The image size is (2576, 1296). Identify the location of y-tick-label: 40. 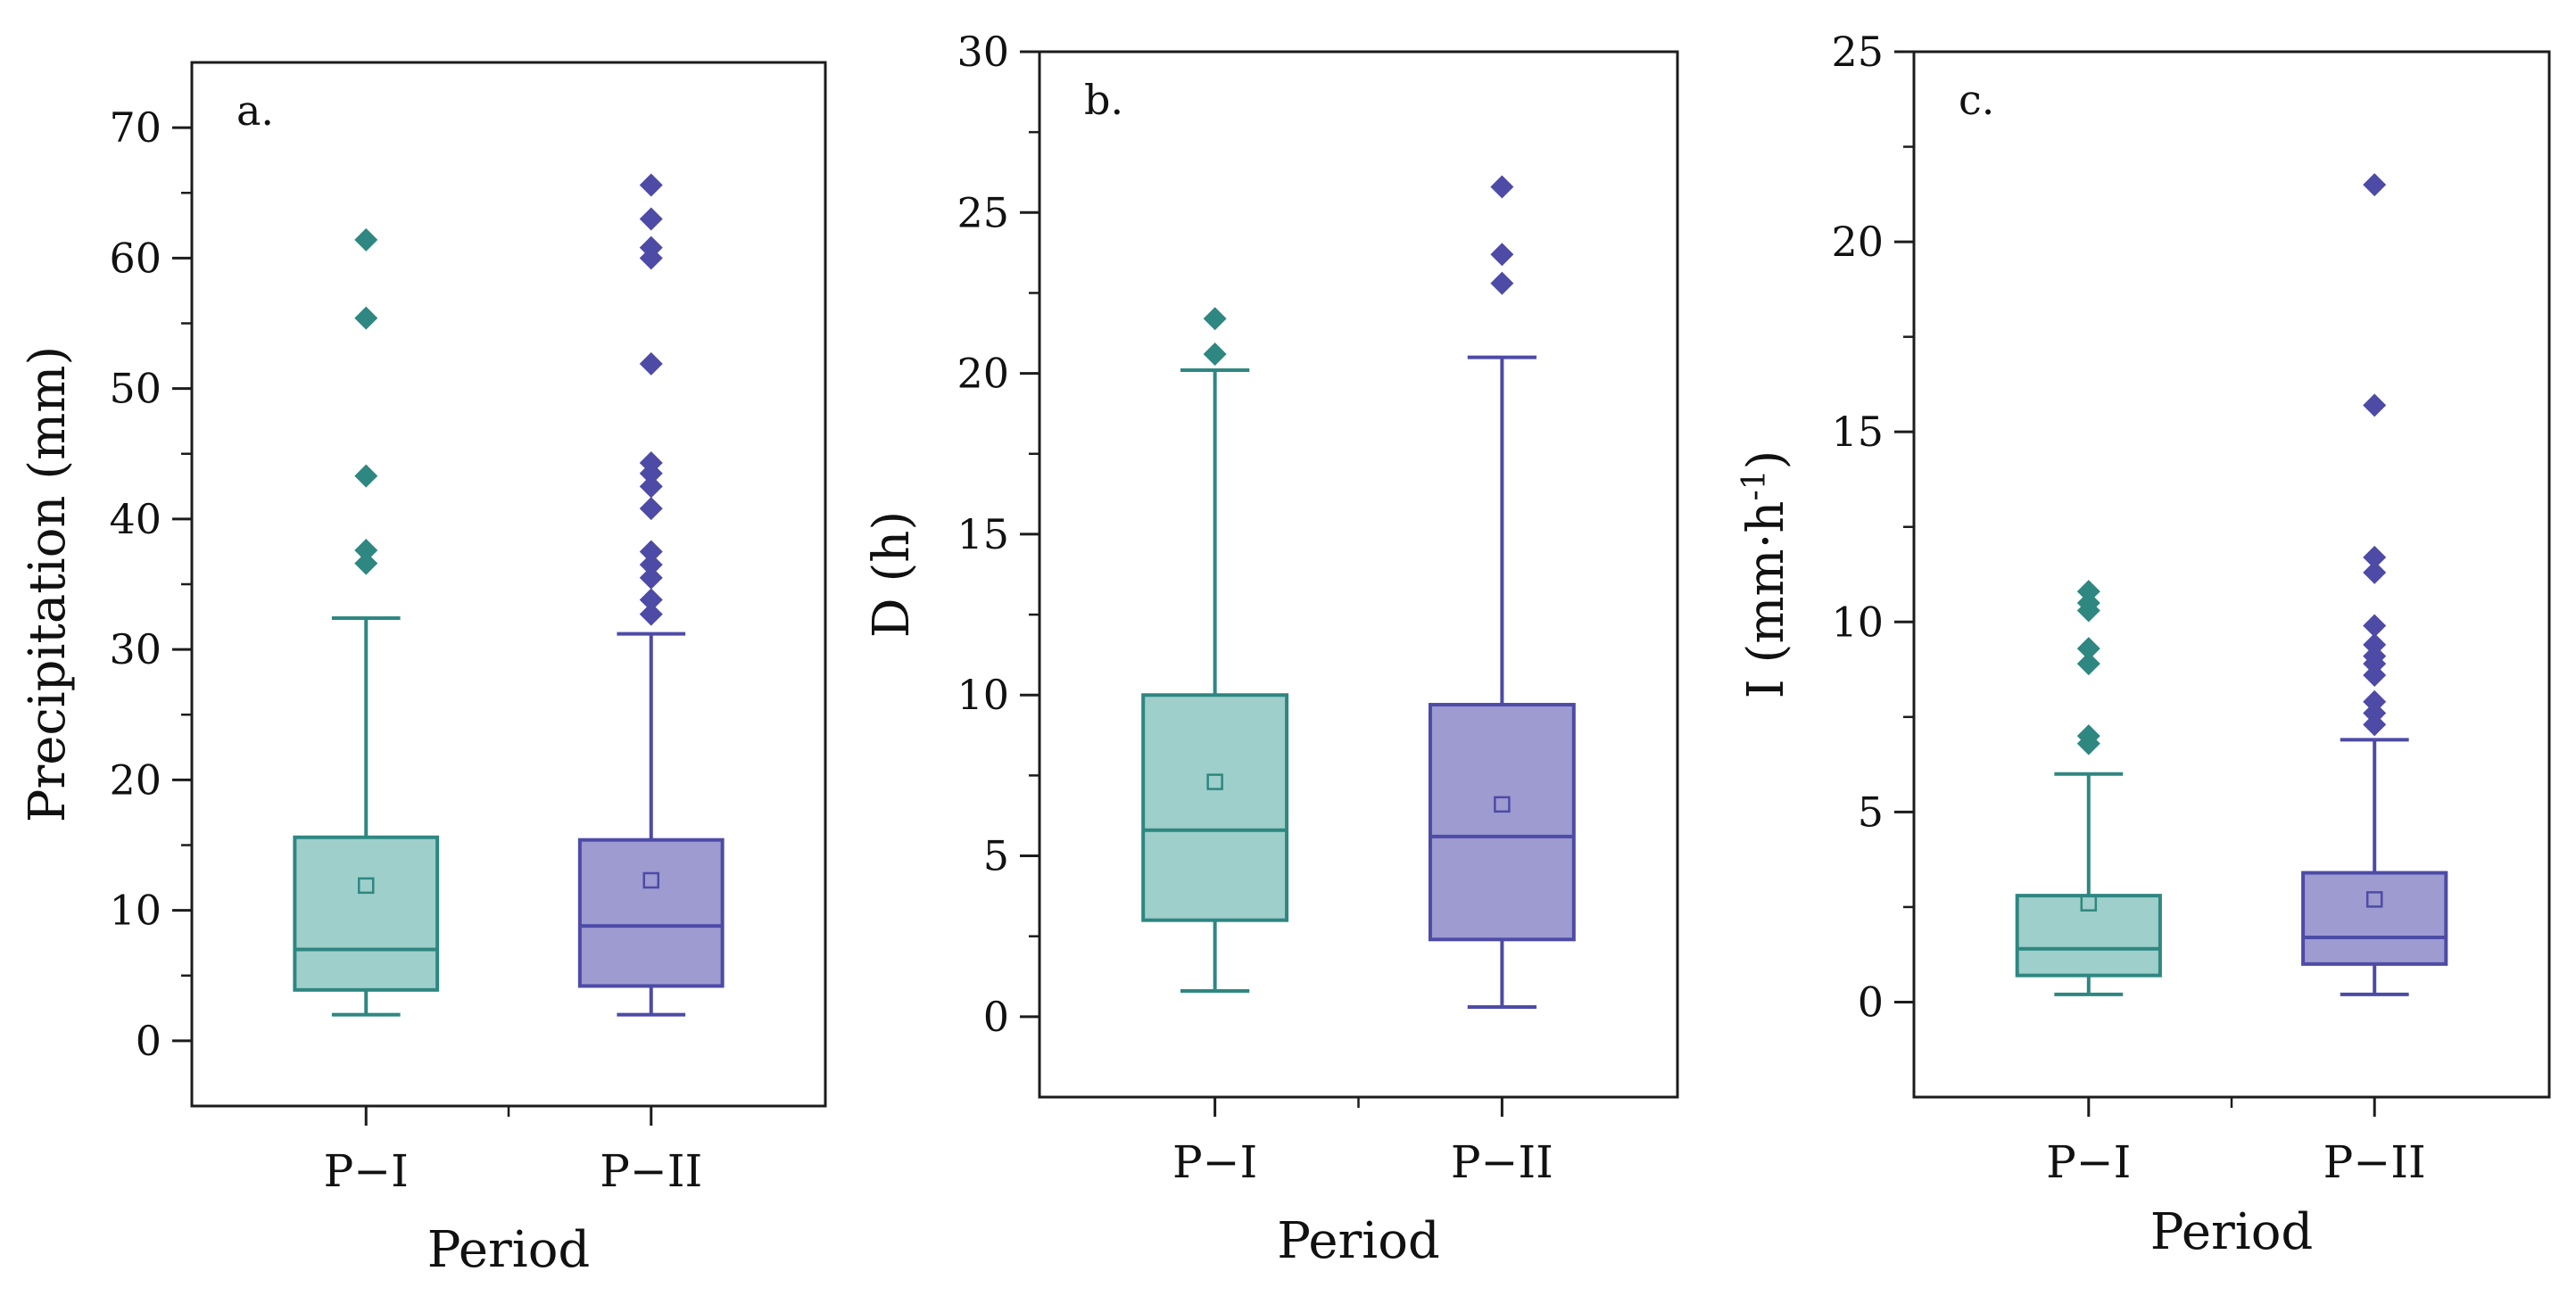
(135, 519).